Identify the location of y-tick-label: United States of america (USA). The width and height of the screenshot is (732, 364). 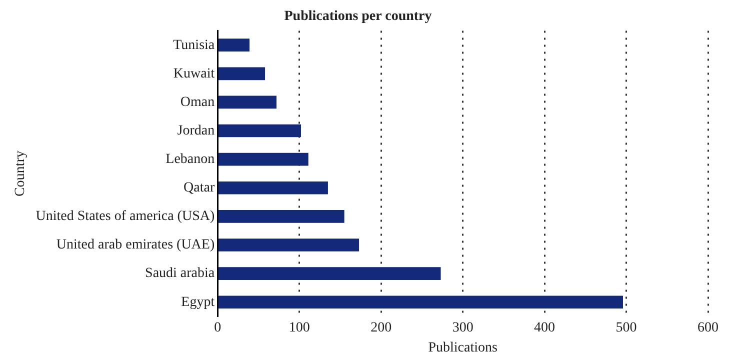
(125, 216).